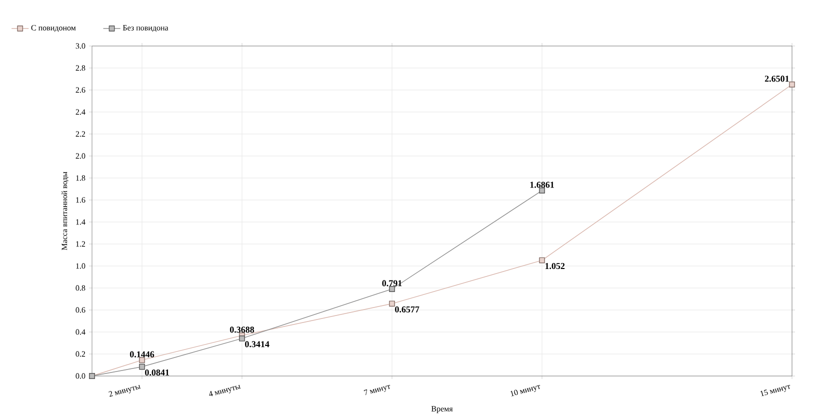 The image size is (837, 416). What do you see at coordinates (81, 310) in the screenshot?
I see `y-tick-label: 0.6` at bounding box center [81, 310].